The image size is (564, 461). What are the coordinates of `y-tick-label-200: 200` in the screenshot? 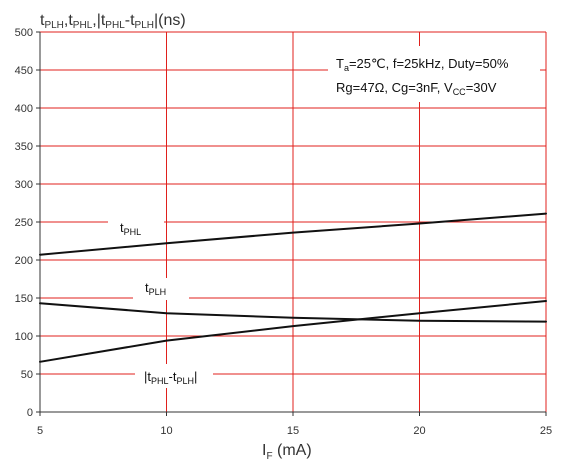 It's located at (24, 261).